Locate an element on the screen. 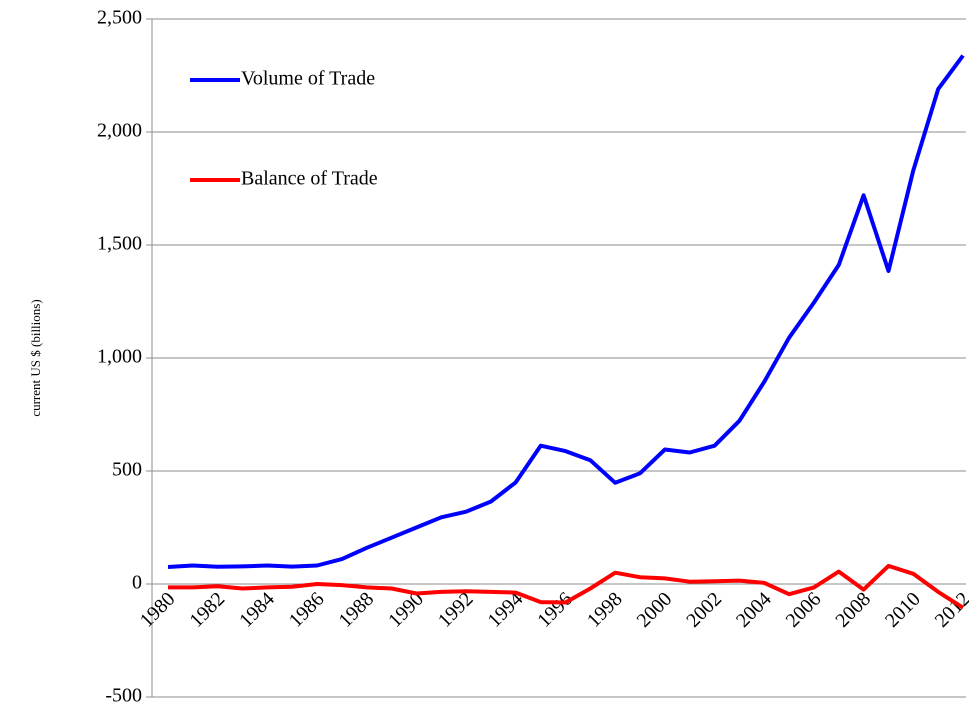  x-tick-label: 1982 is located at coordinates (207, 610).